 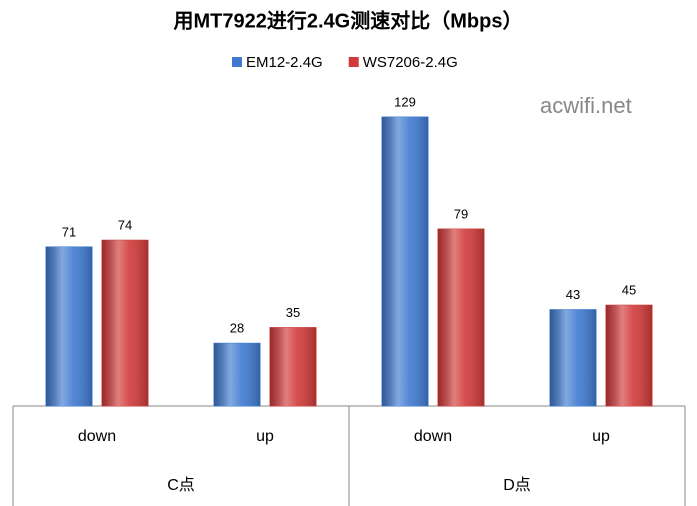 I want to click on legend-label: EM12-2.4G, so click(x=284, y=62).